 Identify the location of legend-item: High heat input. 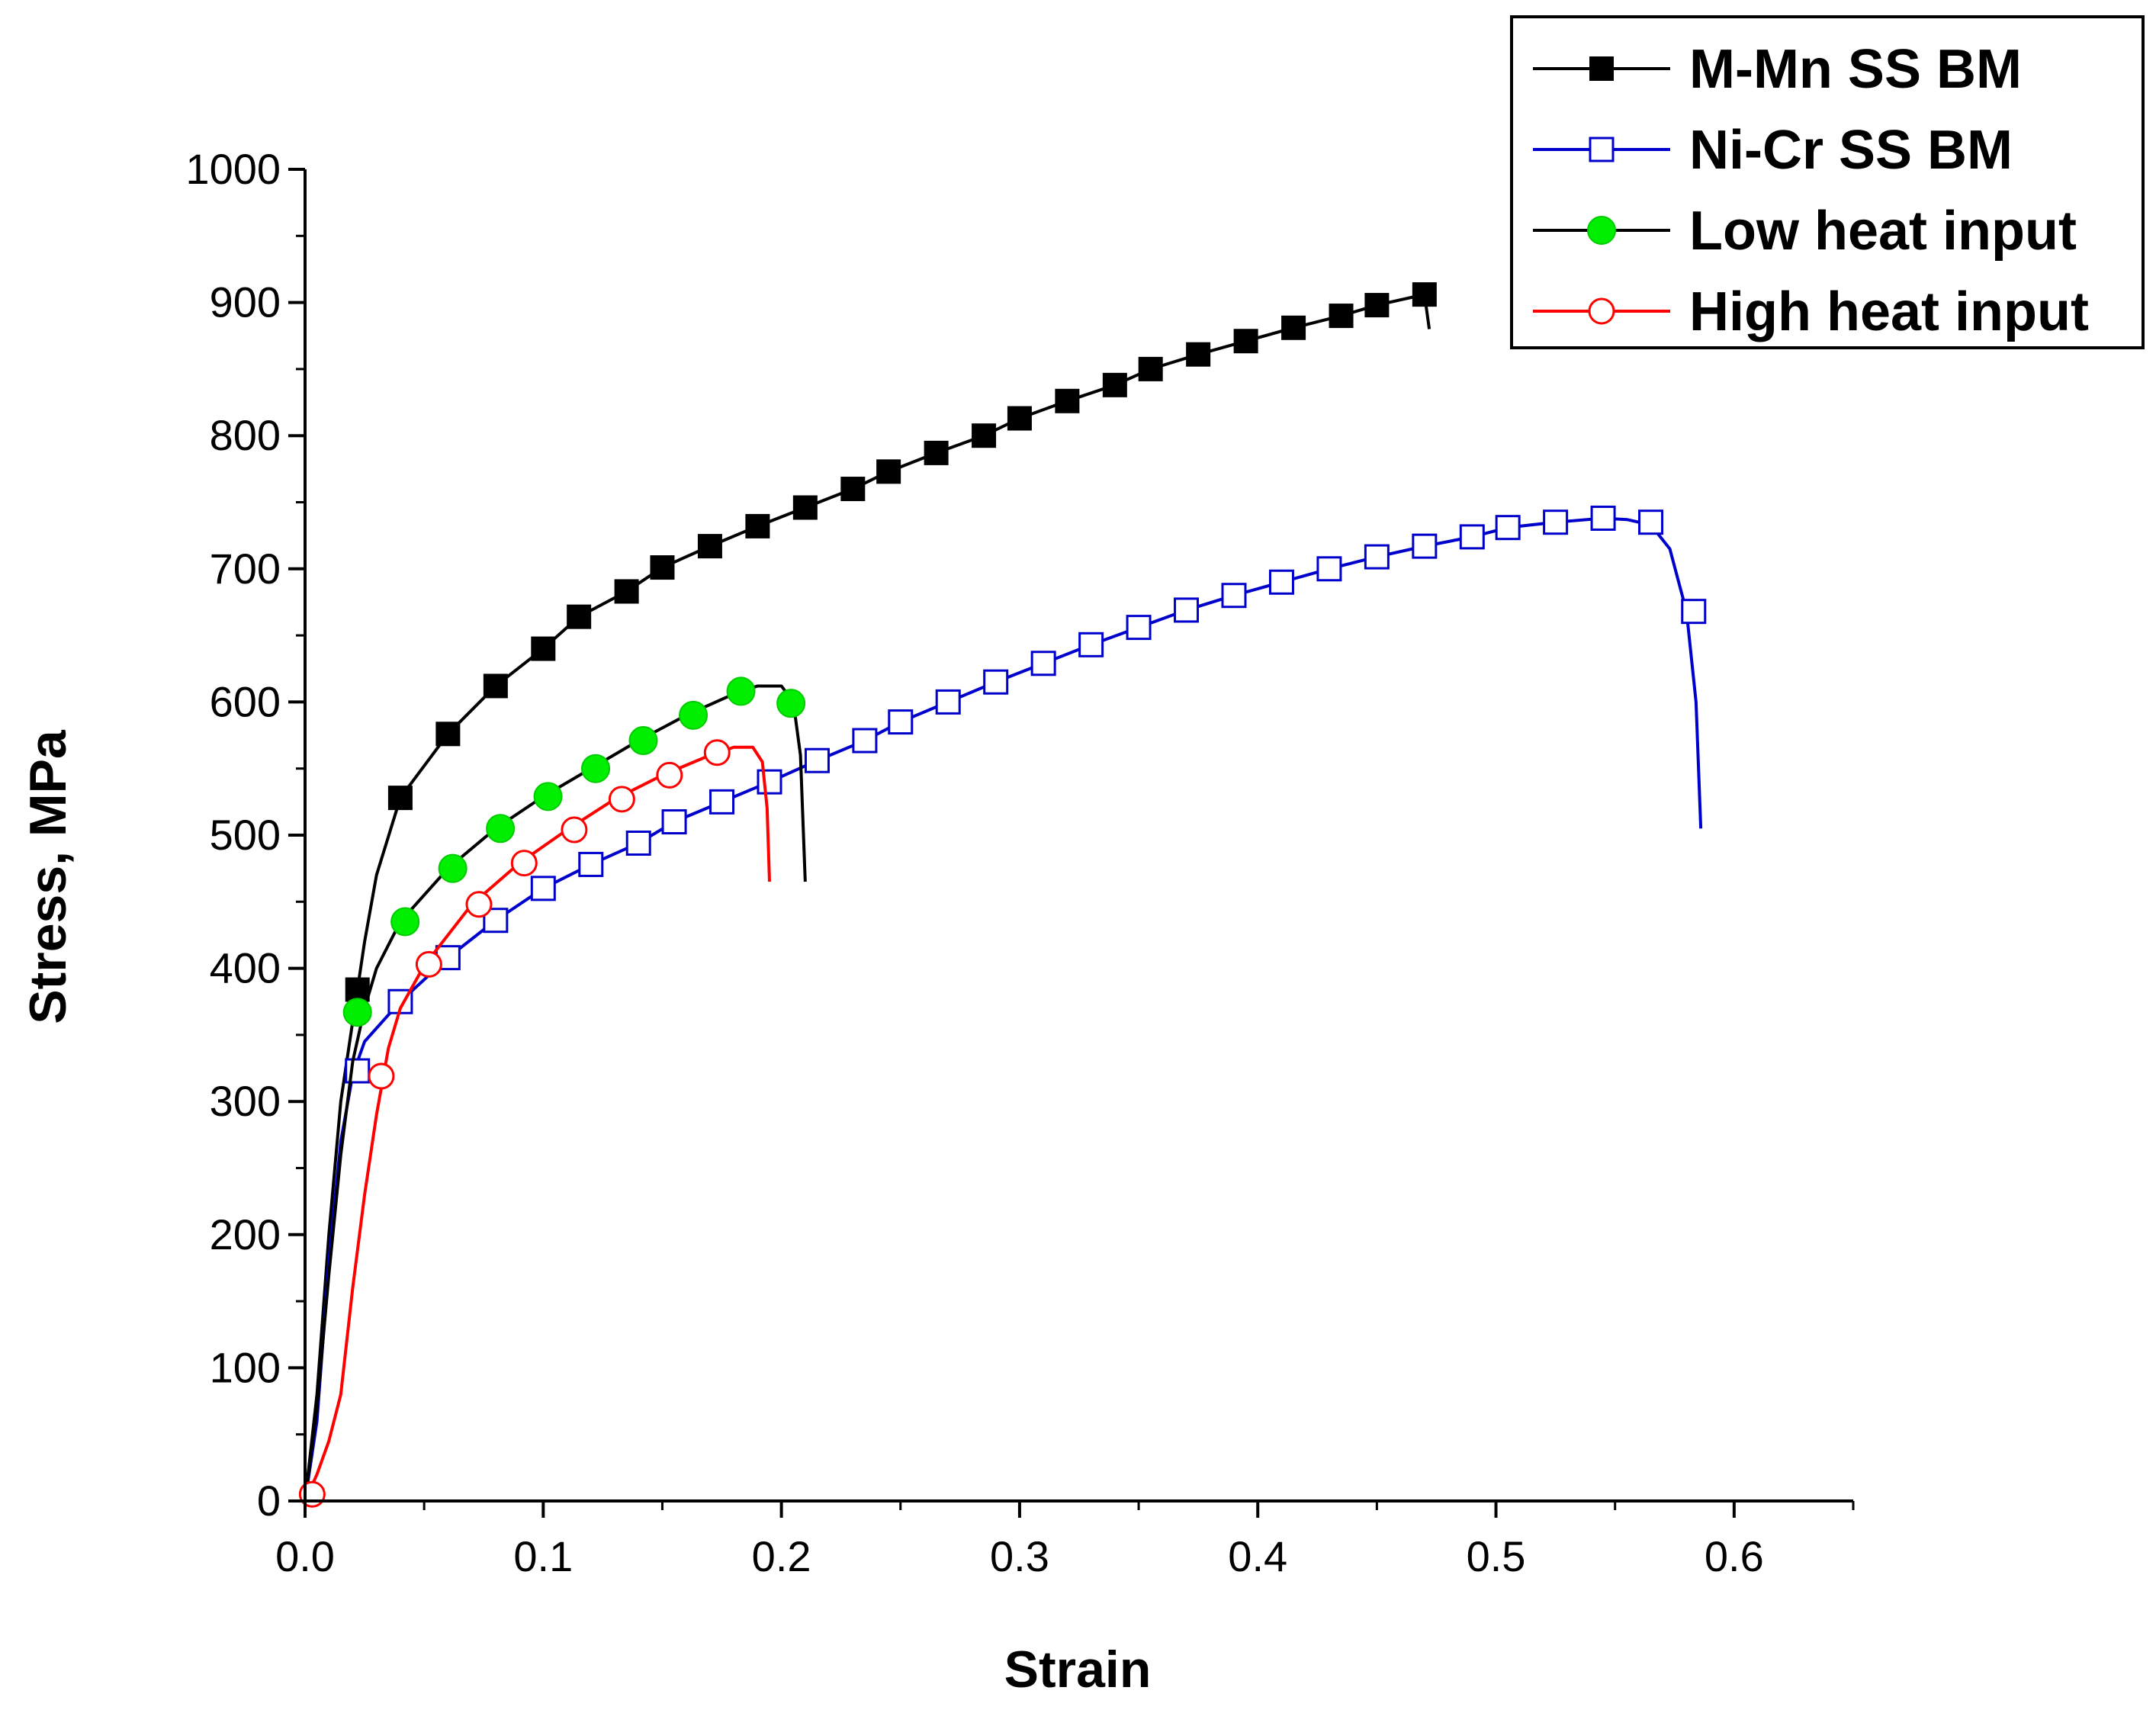
(1811, 311).